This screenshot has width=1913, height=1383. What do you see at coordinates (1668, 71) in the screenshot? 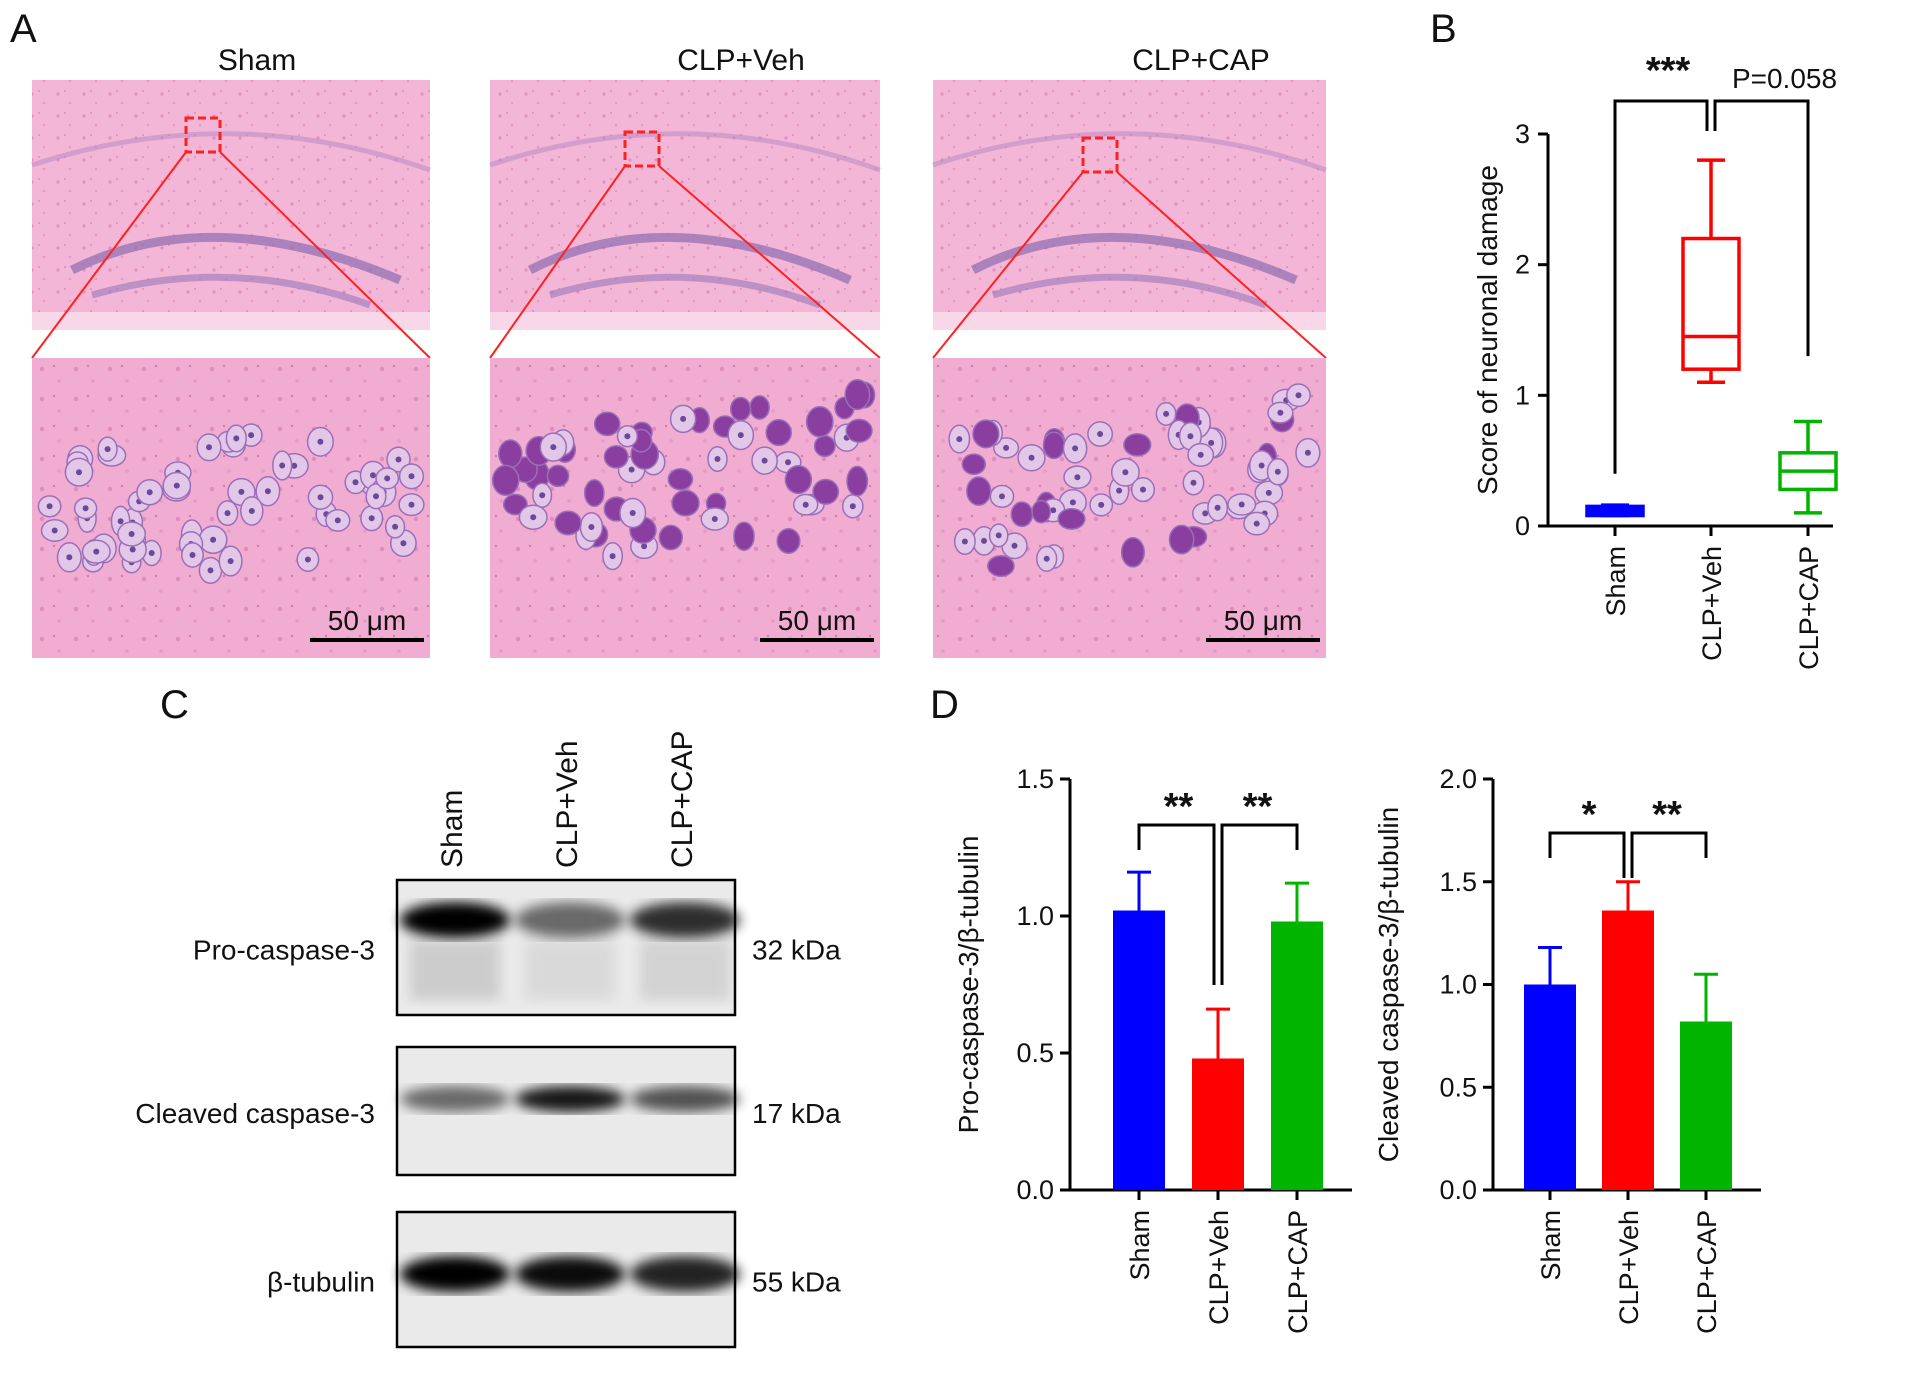
I see `significance-label: ***` at bounding box center [1668, 71].